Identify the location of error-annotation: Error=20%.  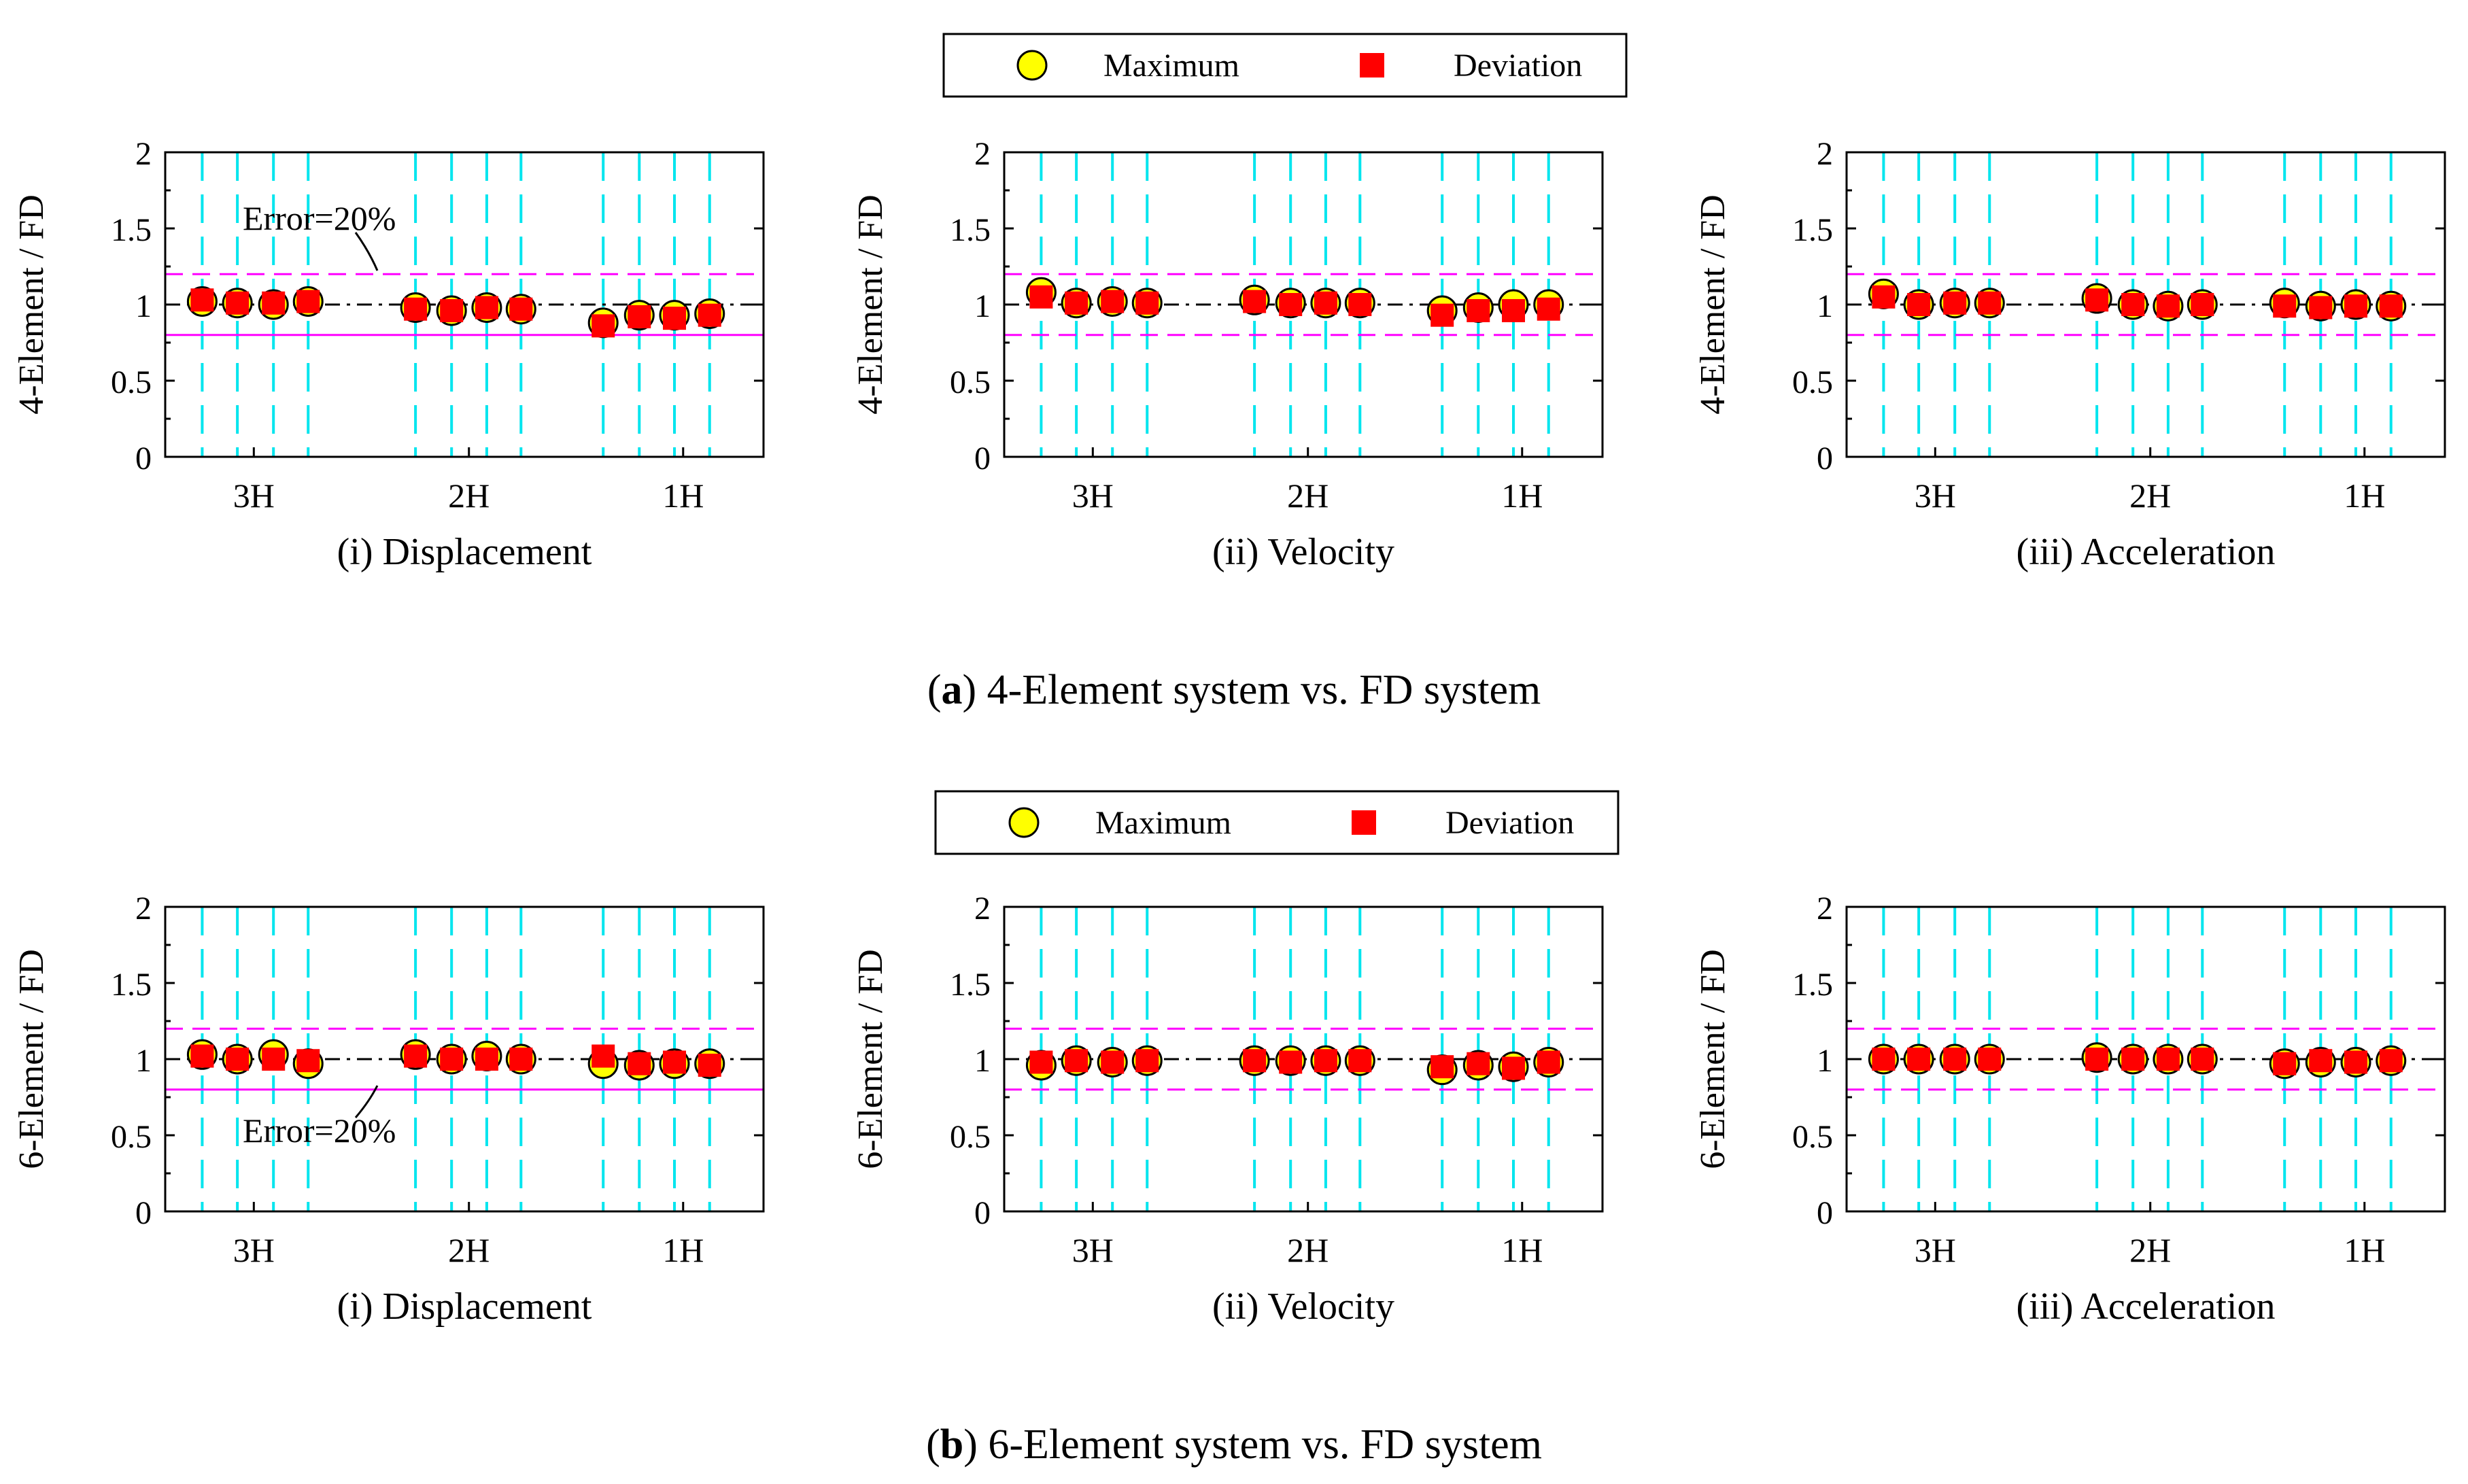
(319, 218).